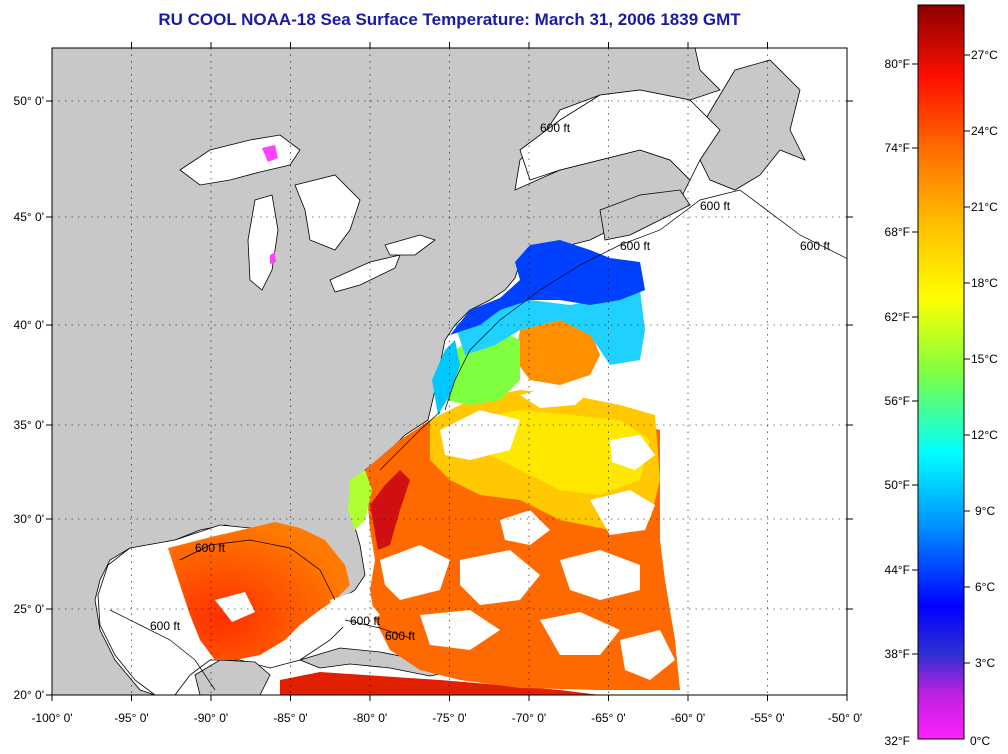 The width and height of the screenshot is (1008, 754). I want to click on lon-label: -100° 0', so click(51, 718).